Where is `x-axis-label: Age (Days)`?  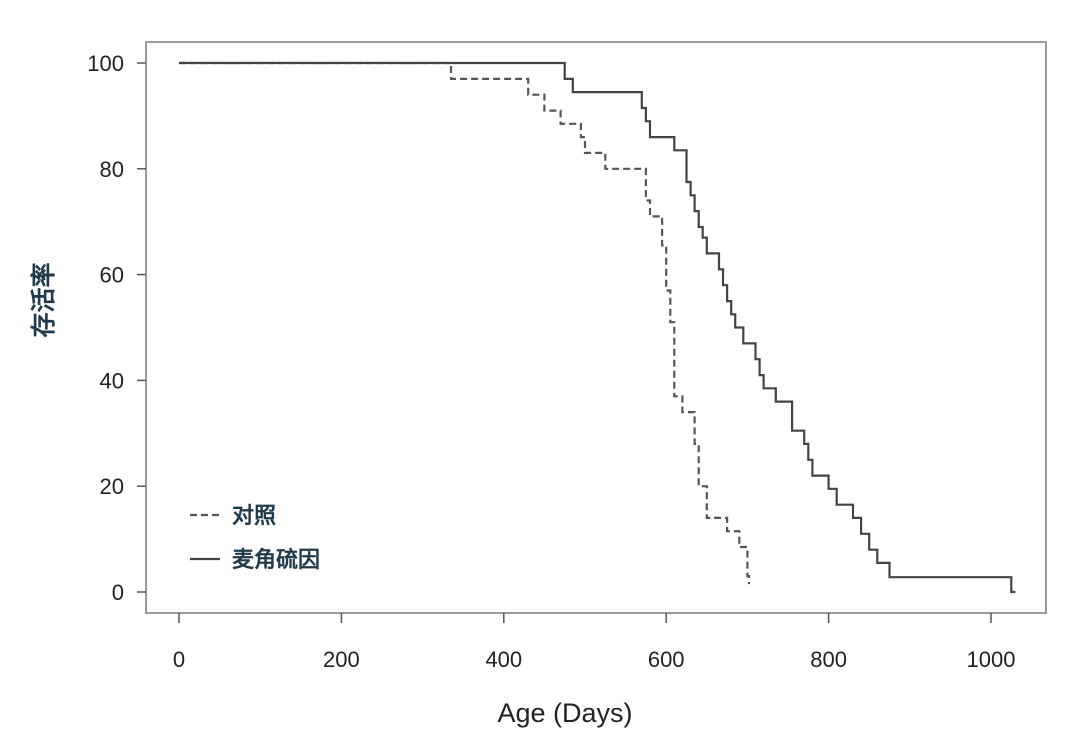
x-axis-label: Age (Days) is located at coordinates (564, 713).